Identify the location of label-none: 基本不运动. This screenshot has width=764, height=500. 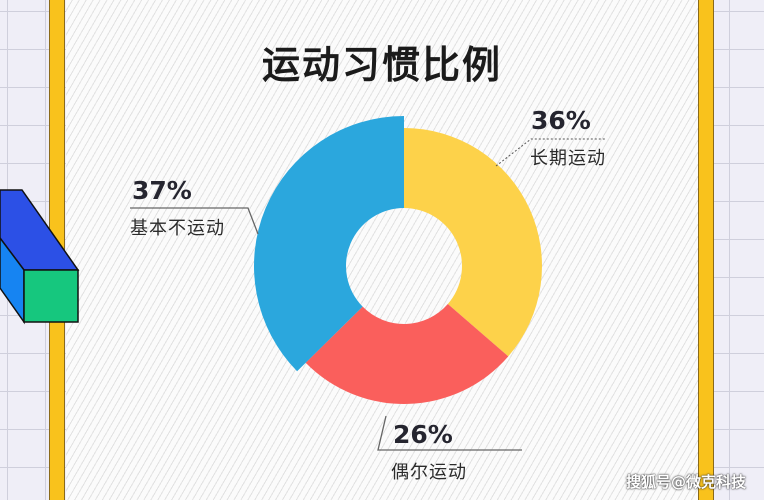
(177, 228).